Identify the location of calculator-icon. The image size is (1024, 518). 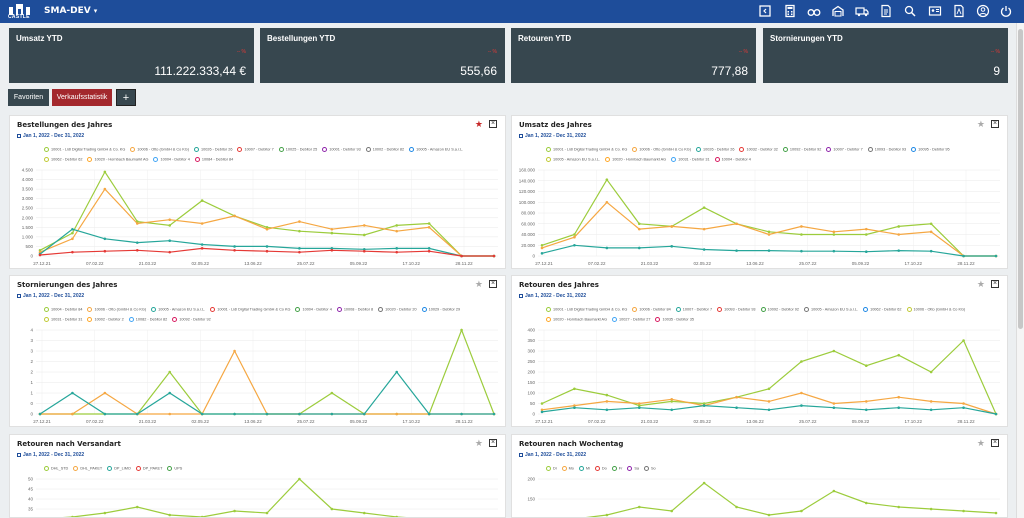
(790, 11).